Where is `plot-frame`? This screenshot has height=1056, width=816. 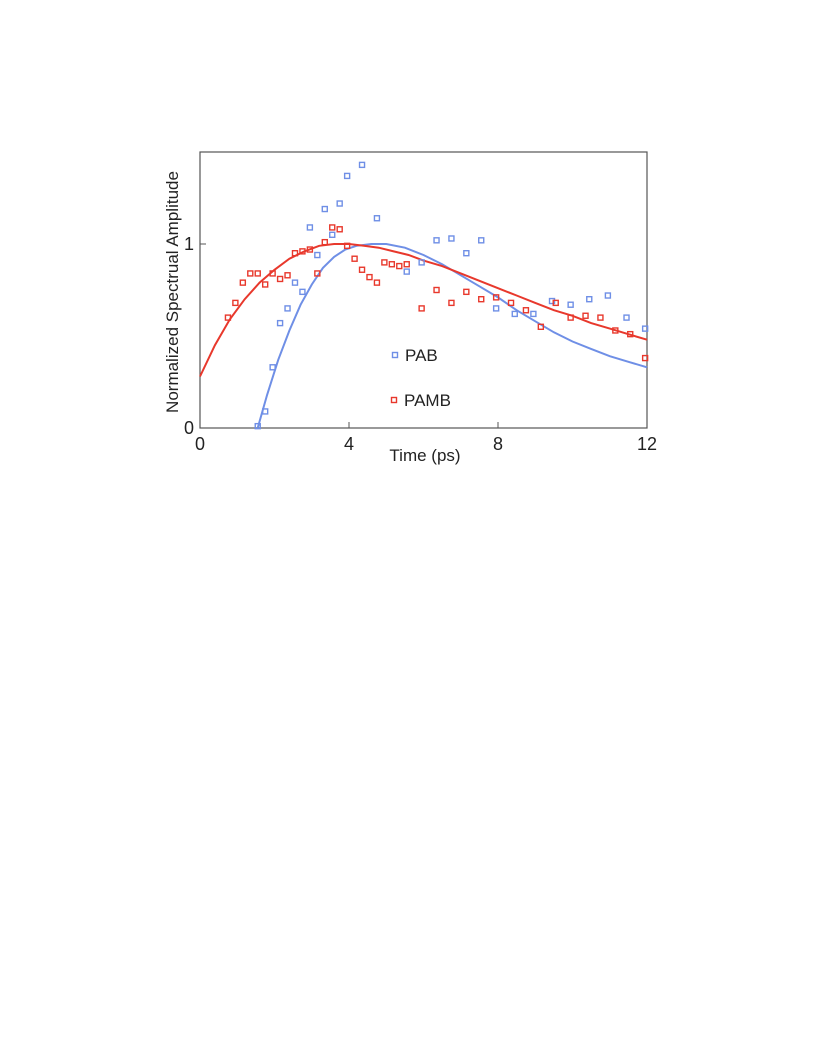
plot-frame is located at coordinates (423, 290).